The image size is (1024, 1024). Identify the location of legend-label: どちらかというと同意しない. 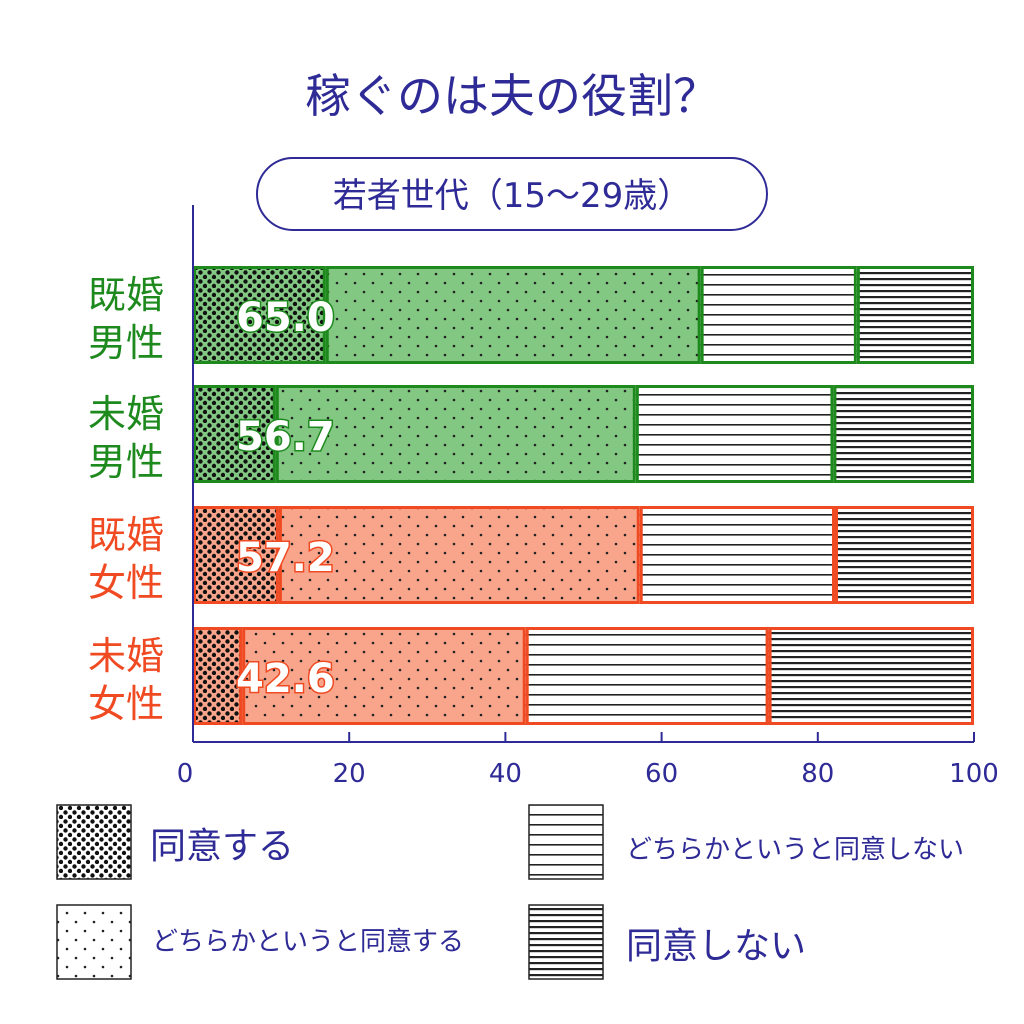
(795, 850).